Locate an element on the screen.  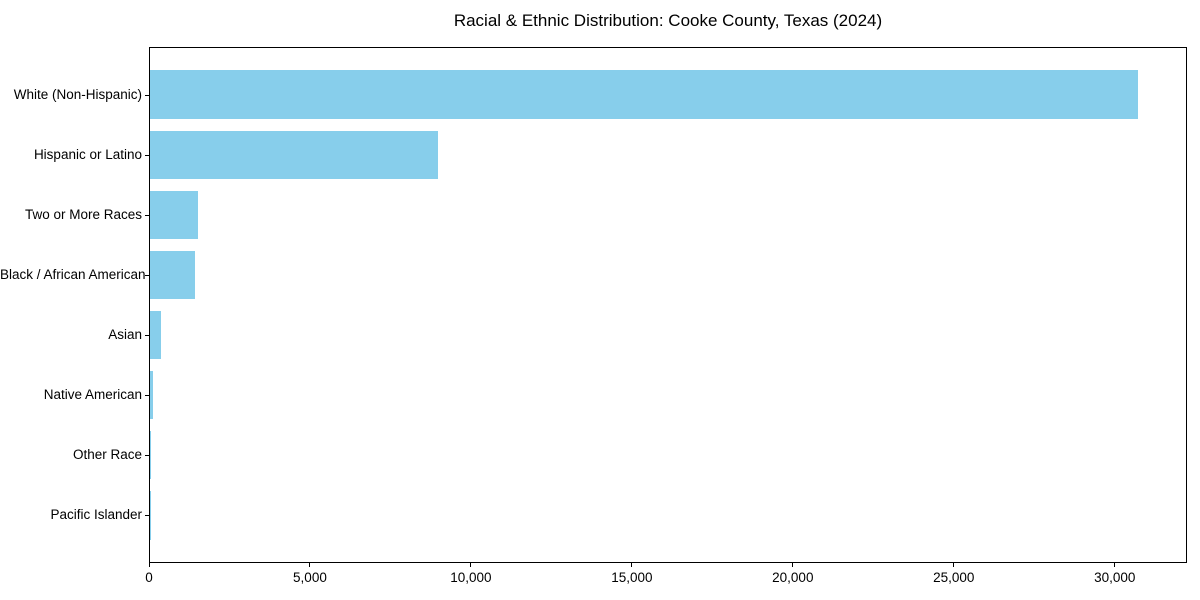
category-label: White (Non-Hispanic) is located at coordinates (77, 94).